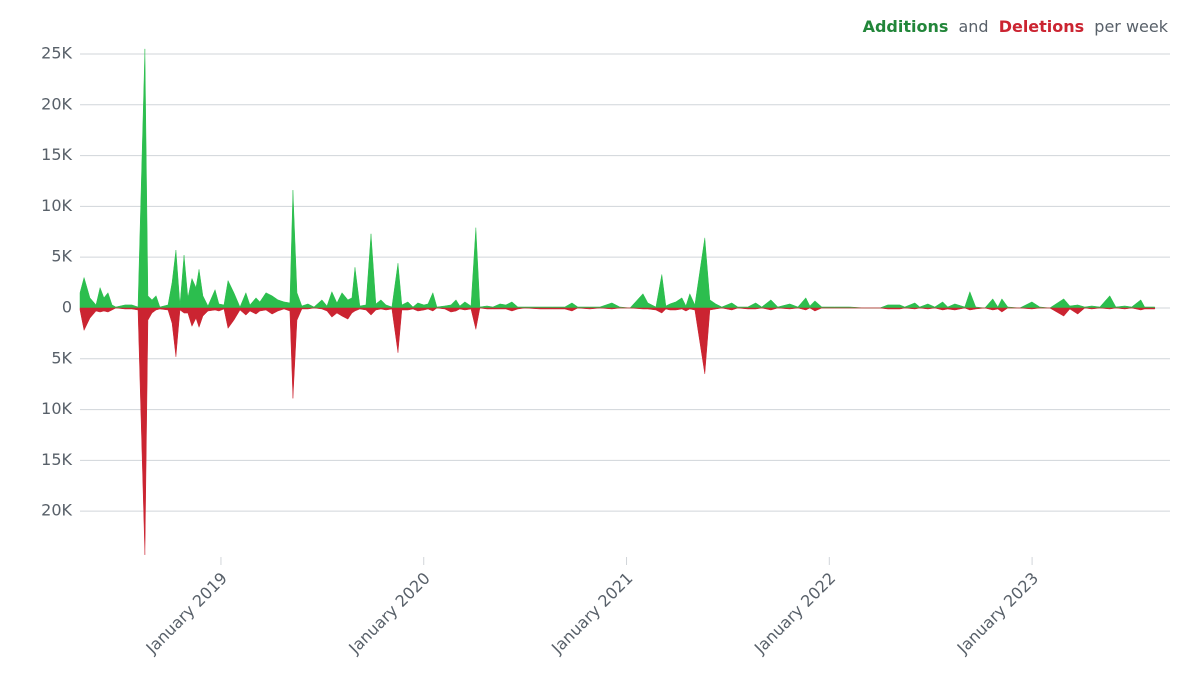 The image size is (1191, 685). I want to click on x-tick-label: January 2019, so click(186, 613).